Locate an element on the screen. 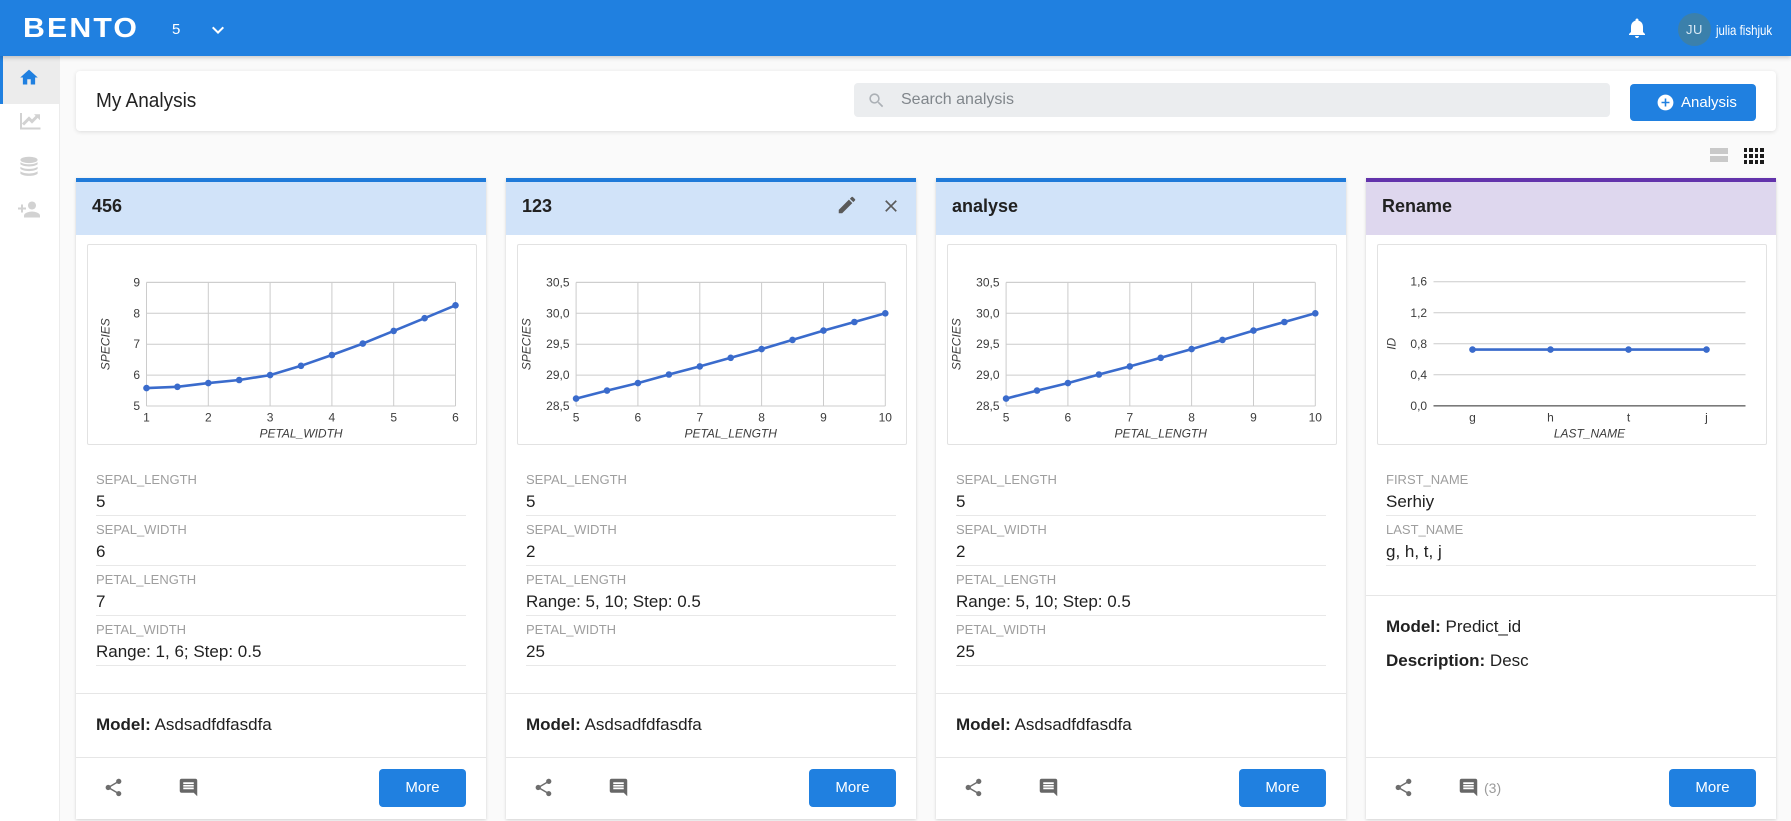 This screenshot has width=1791, height=821. svg-text: 1,6 is located at coordinates (1418, 281).